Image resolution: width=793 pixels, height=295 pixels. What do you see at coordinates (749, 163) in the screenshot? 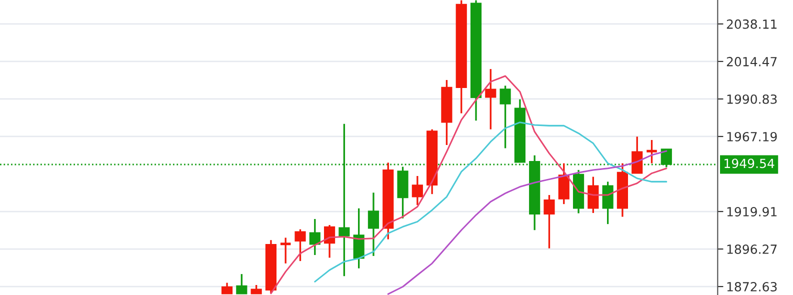
I see `ref-line-label: 1949.54` at bounding box center [749, 163].